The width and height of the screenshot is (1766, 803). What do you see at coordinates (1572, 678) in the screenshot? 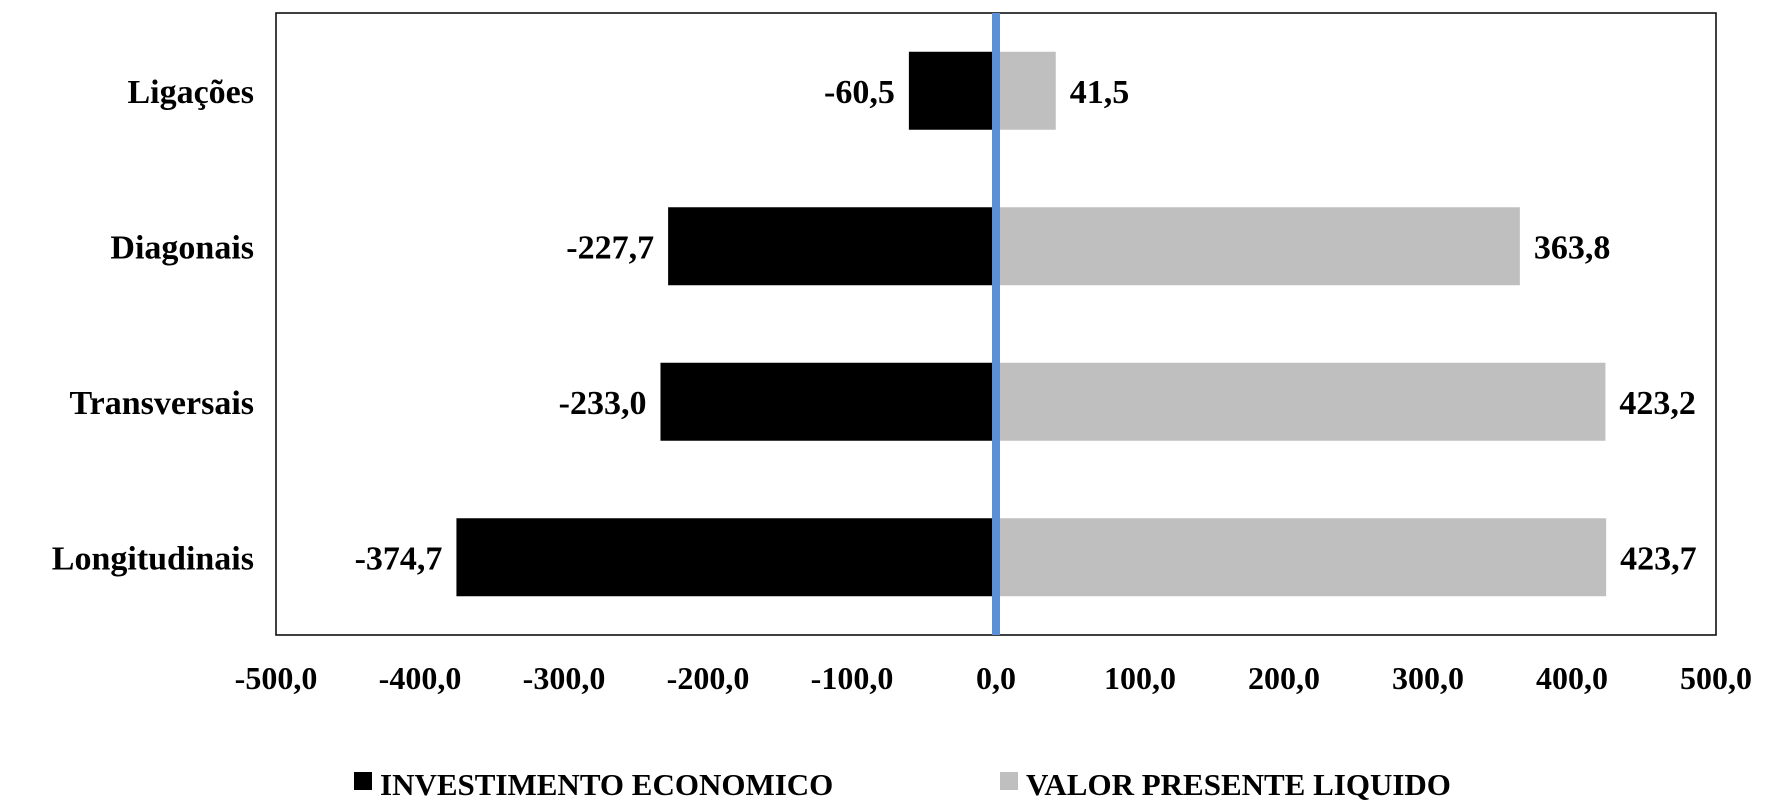
I see `x-tick-label-9: 400,0` at bounding box center [1572, 678].